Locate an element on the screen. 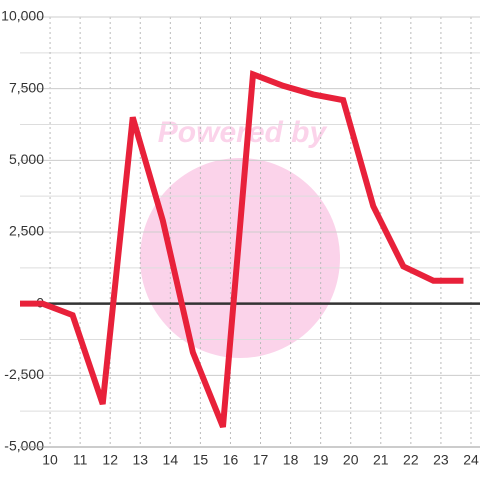 The width and height of the screenshot is (480, 480). x-tick-label: 21 is located at coordinates (381, 460).